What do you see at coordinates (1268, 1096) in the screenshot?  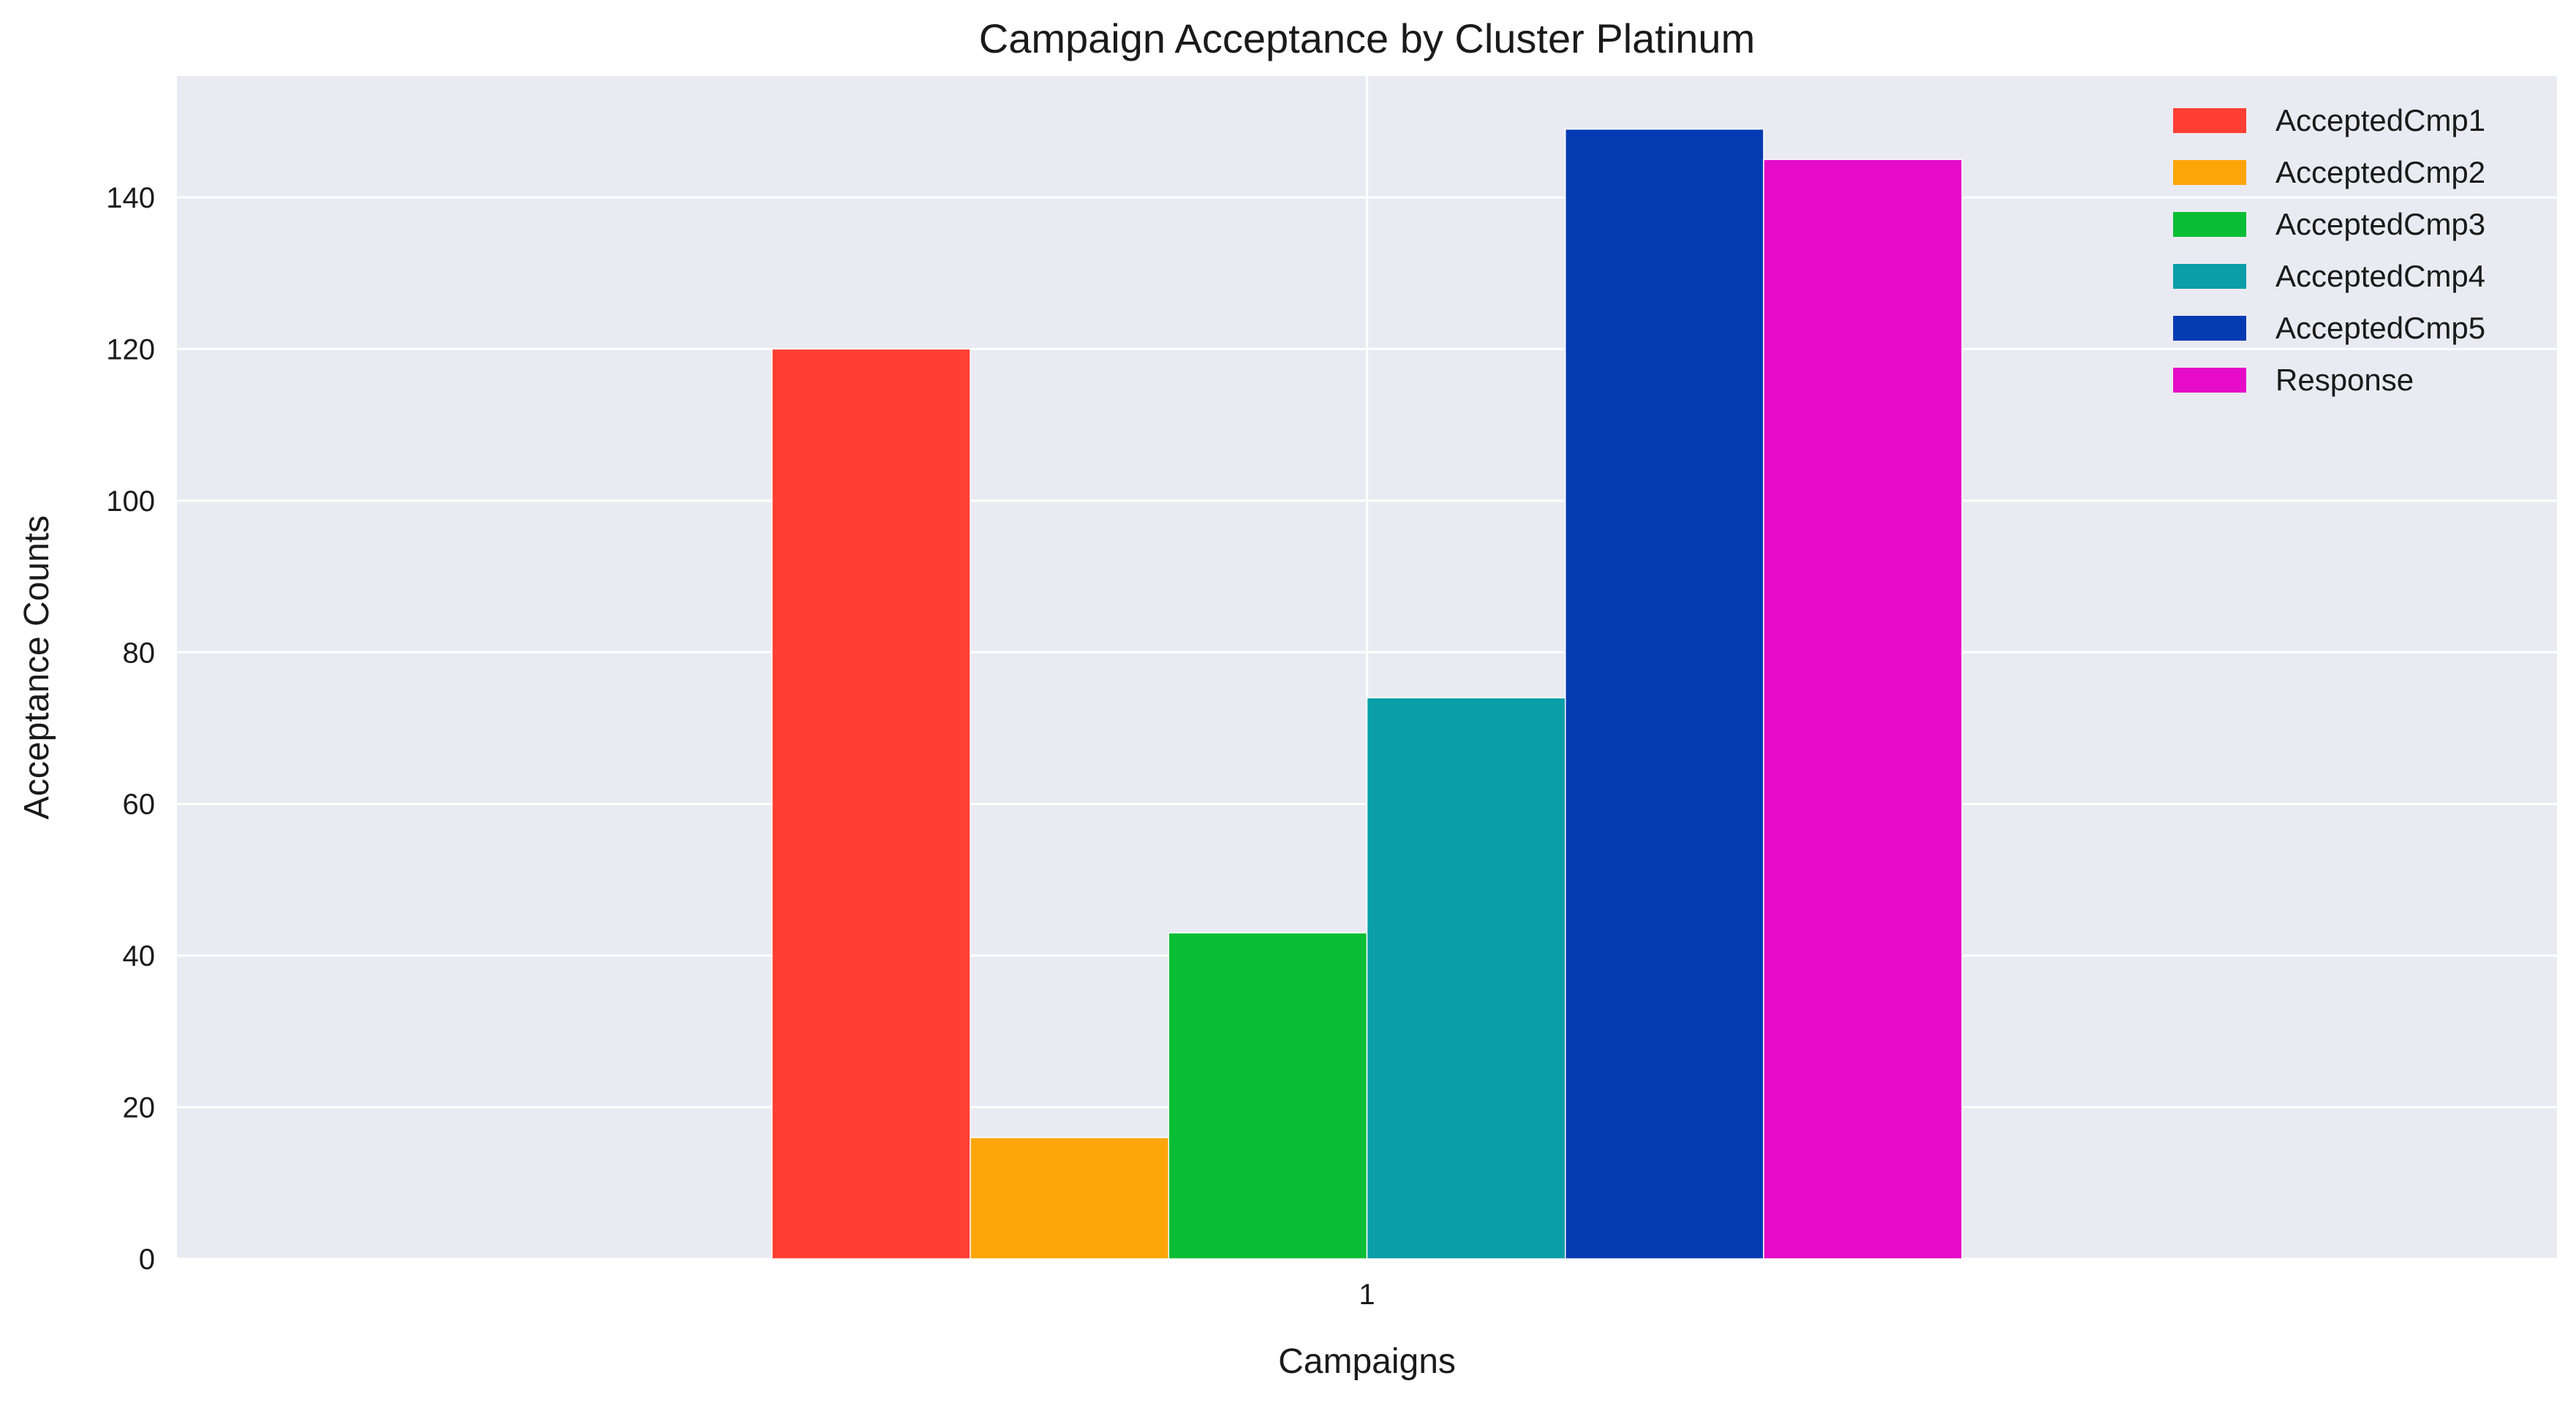 I see `bar-acceptedcmp3` at bounding box center [1268, 1096].